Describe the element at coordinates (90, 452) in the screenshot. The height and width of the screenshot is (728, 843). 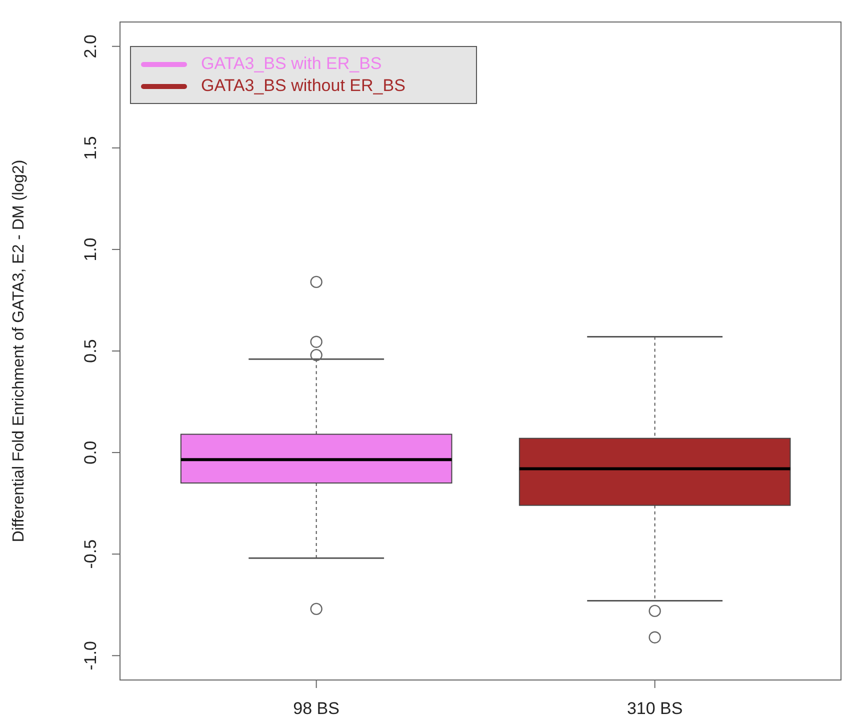
I see `y-tick-label: 0.0` at that location.